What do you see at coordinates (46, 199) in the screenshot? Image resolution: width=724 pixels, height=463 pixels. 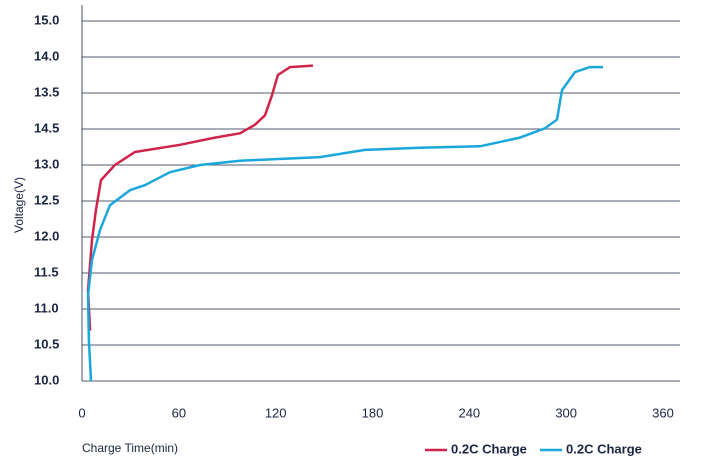 I see `y-tick-label: 12.5` at bounding box center [46, 199].